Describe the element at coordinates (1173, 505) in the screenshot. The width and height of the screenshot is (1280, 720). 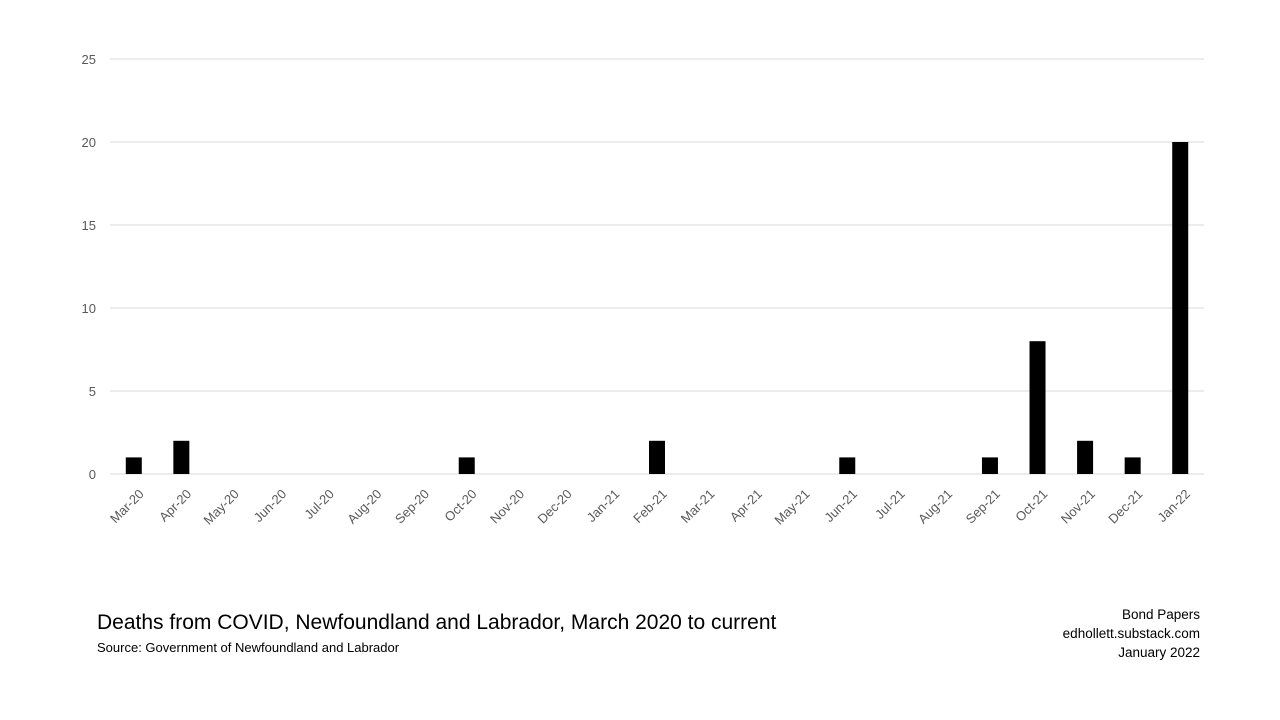
I see `x-tick-label: Jan-22` at that location.